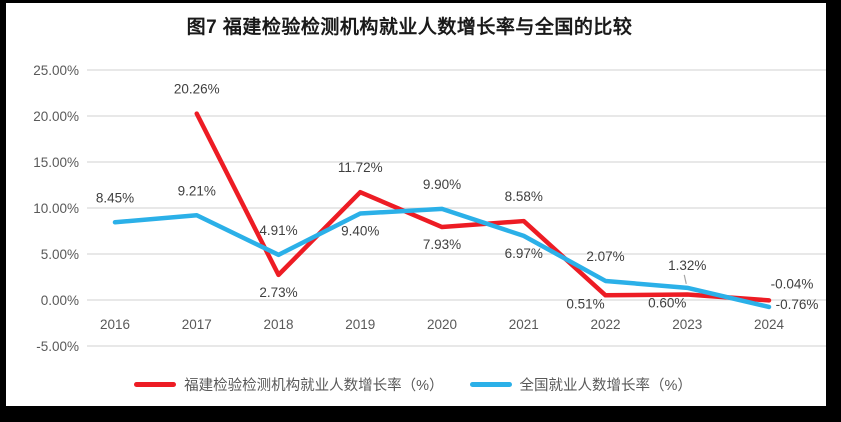 The height and width of the screenshot is (422, 841). What do you see at coordinates (57, 346) in the screenshot?
I see `y-axis-tick-label: -5.00%` at bounding box center [57, 346].